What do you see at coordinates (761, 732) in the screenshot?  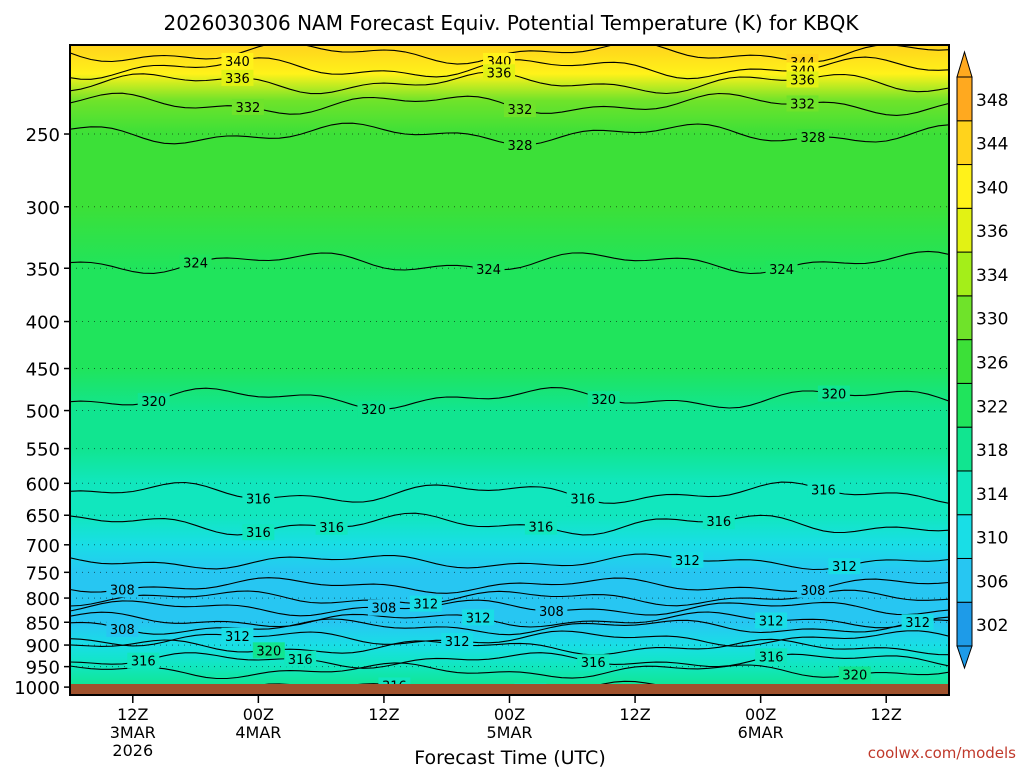 I see `x-tick-label-66-1: 6MAR` at bounding box center [761, 732].